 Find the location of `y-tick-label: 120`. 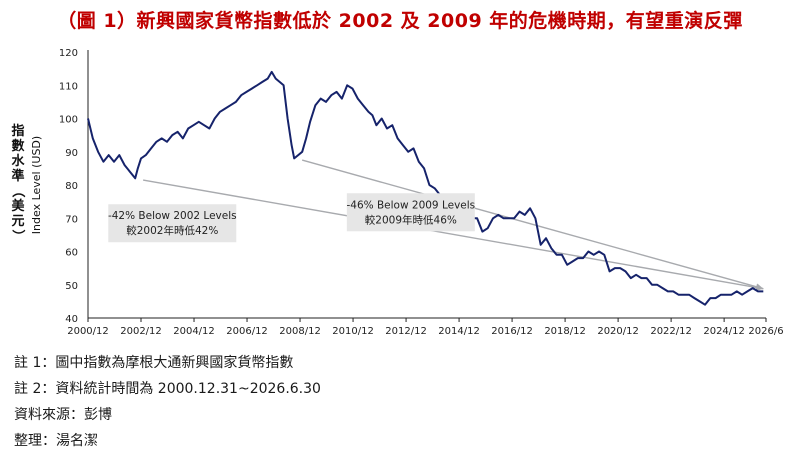

y-tick-label: 120 is located at coordinates (68, 53).